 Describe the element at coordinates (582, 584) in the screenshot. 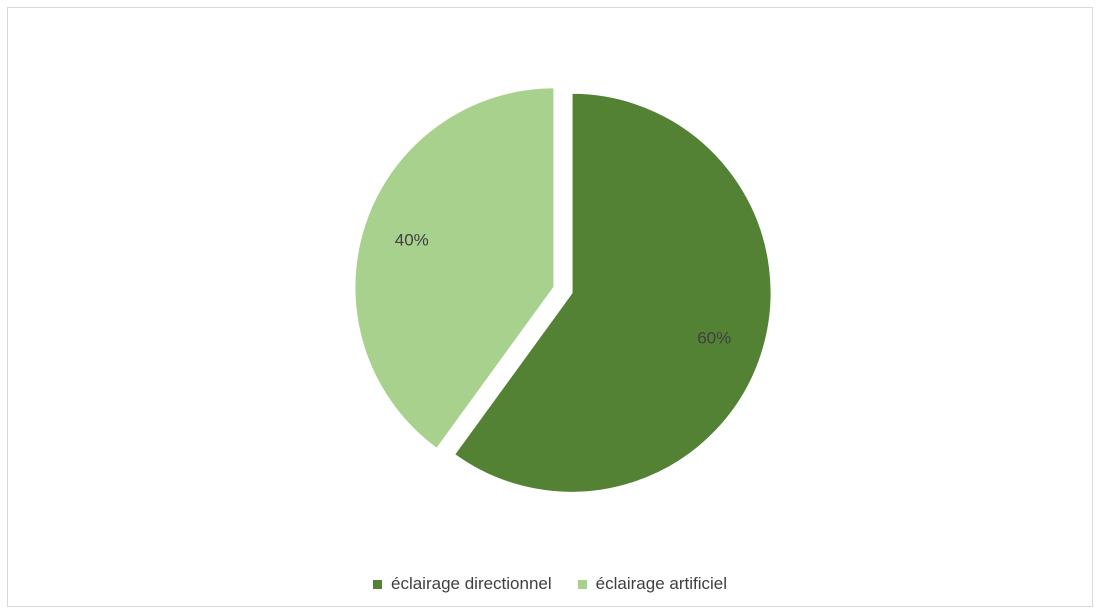

I see `legend-swatch-artificiel` at that location.